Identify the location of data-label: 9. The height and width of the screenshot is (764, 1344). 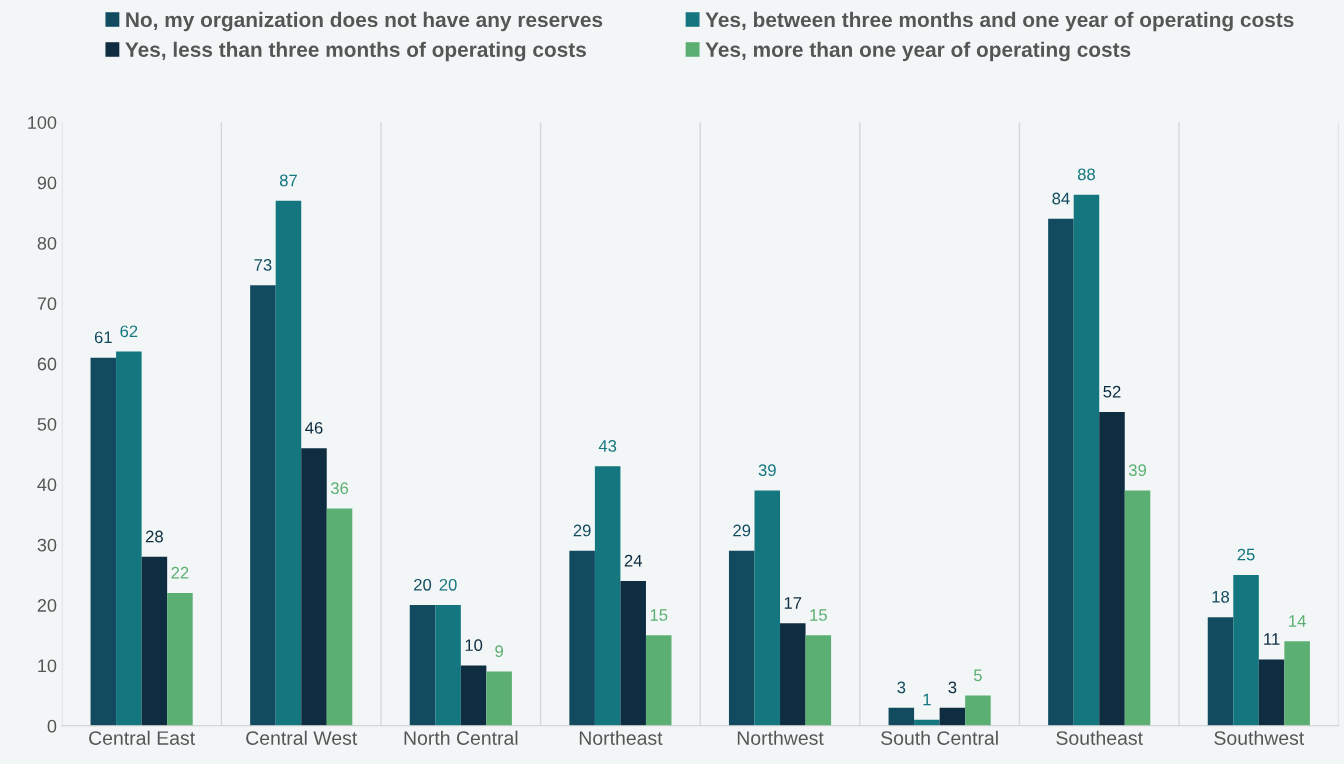
(499, 651).